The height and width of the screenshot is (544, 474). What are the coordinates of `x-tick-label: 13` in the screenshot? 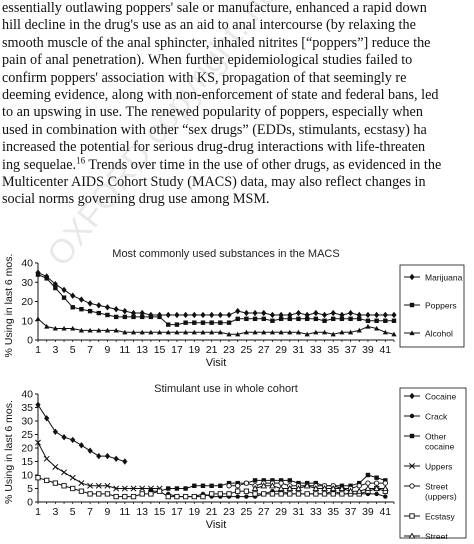 It's located at (142, 350).